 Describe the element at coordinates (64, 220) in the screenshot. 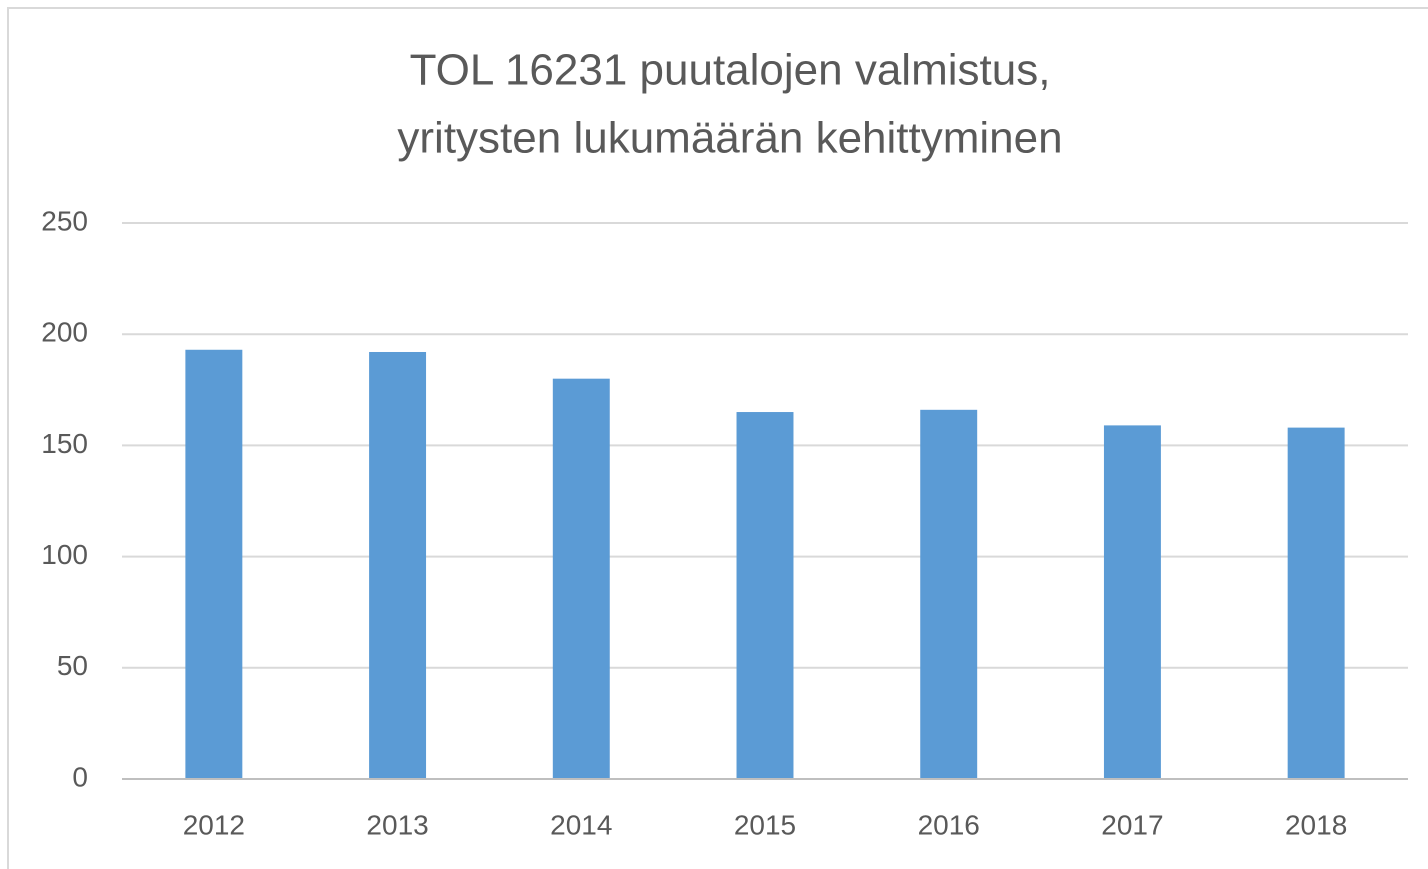

I see `y-tick-label: 250` at that location.